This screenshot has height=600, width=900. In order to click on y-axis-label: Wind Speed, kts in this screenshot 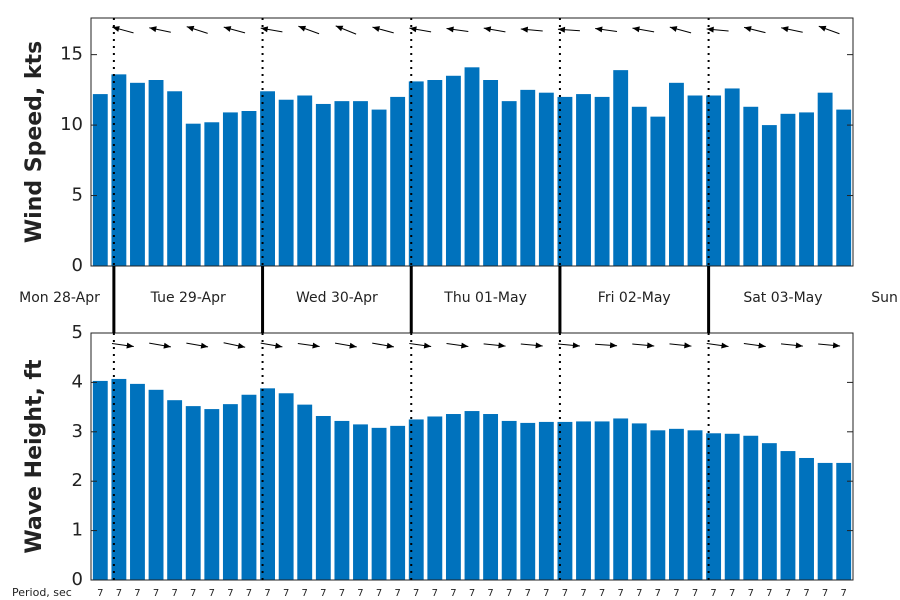, I will do `click(34, 142)`.